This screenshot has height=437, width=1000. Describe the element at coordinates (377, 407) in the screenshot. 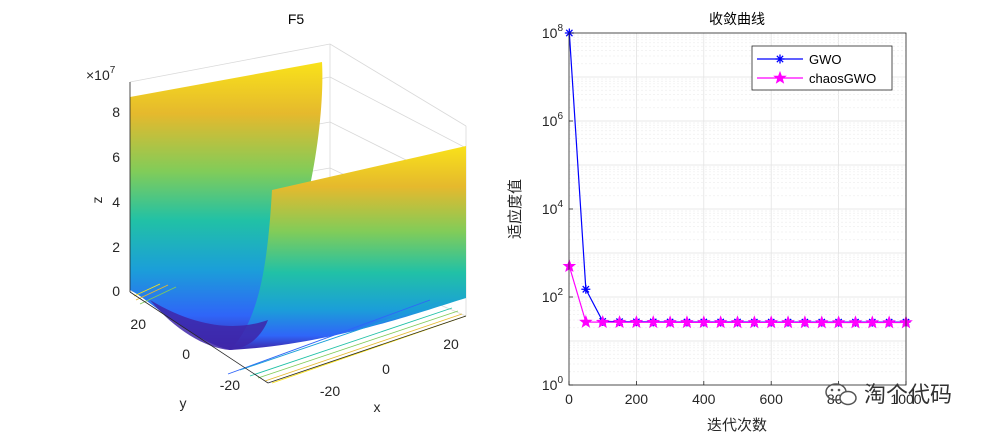

I see `x-axis-label: x` at that location.